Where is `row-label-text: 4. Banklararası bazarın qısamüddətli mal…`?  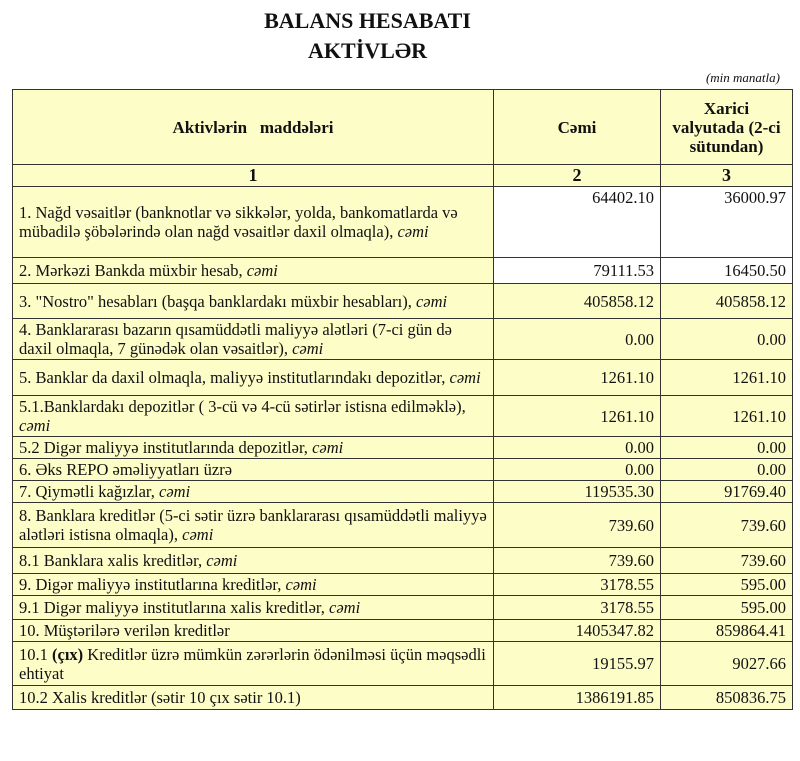
row-label-text: 4. Banklararası bazarın qısamüddətli mal… is located at coordinates (235, 339).